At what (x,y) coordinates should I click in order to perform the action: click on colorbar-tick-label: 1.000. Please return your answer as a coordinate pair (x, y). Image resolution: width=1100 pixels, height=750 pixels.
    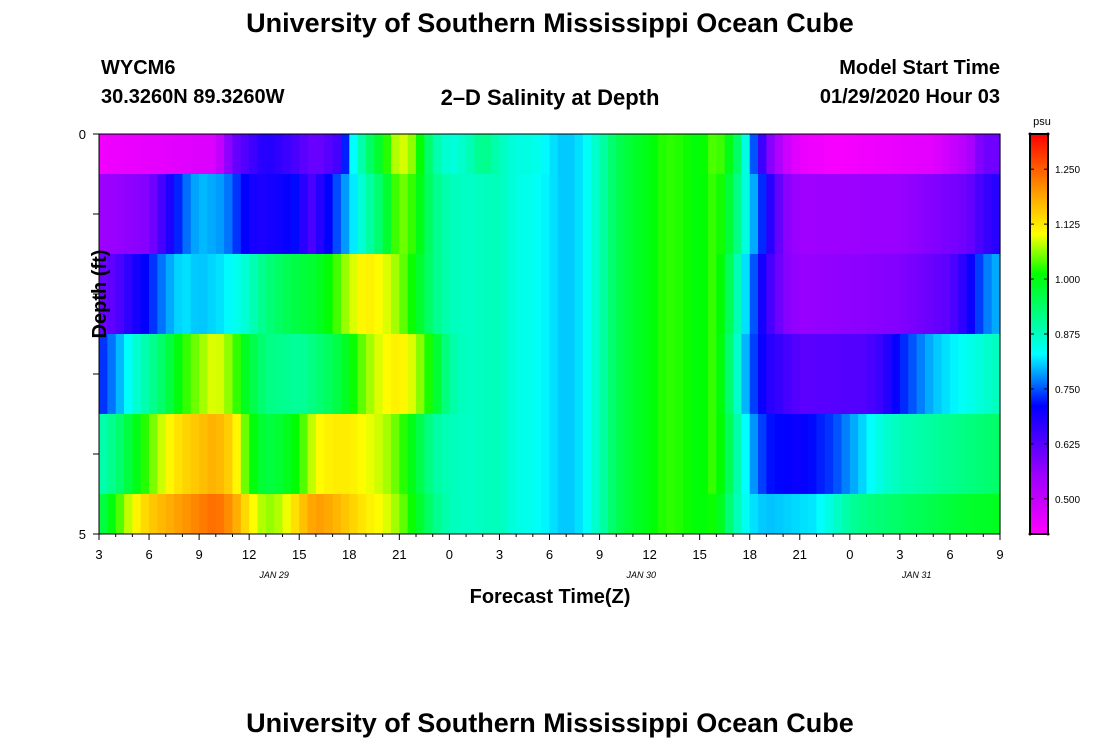
    Looking at the image, I should click on (1067, 280).